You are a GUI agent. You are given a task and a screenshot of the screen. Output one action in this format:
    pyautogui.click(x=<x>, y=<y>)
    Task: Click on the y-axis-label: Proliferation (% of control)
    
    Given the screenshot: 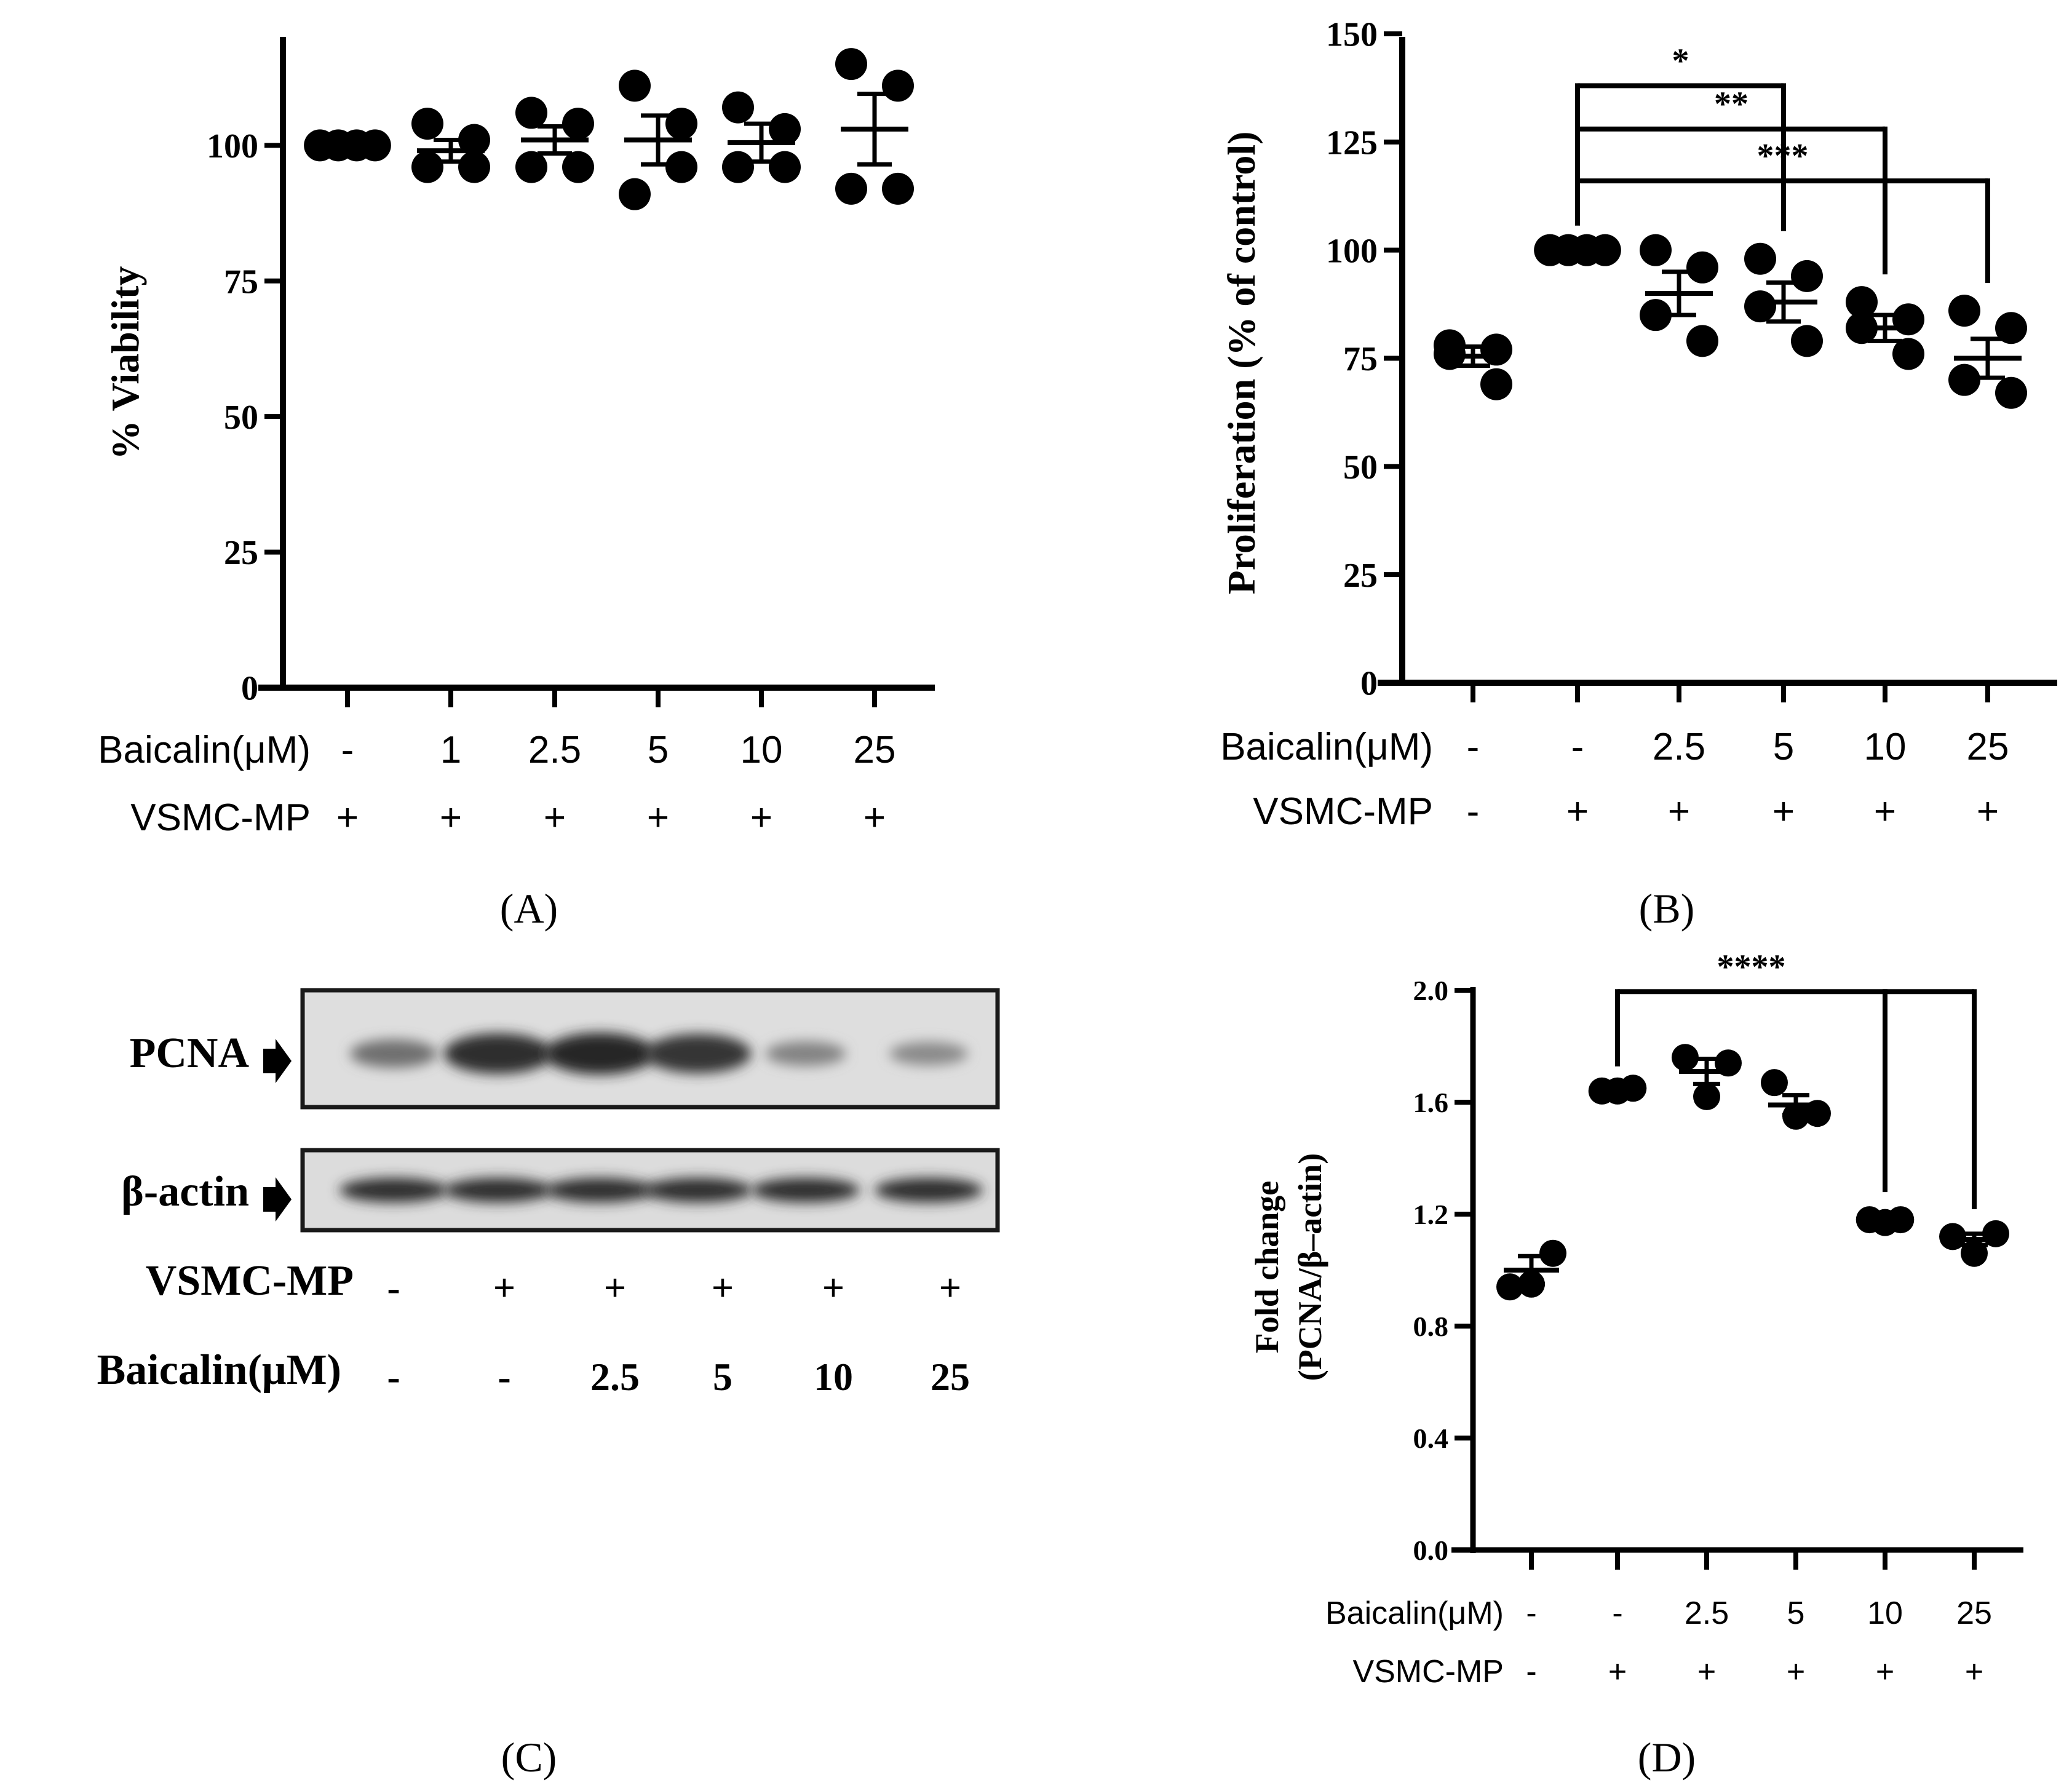 What is the action you would take?
    pyautogui.click(x=1241, y=363)
    